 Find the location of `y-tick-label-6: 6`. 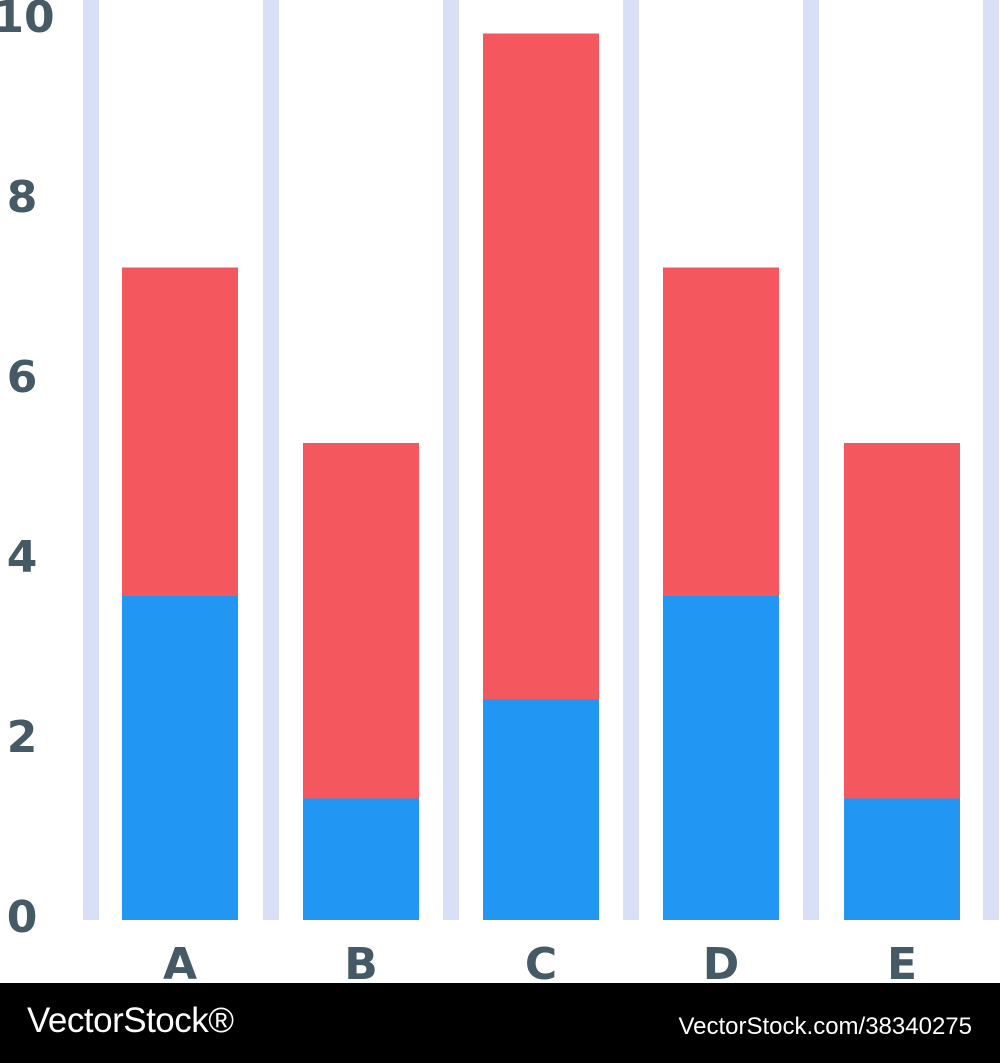

y-tick-label-6: 6 is located at coordinates (22, 377).